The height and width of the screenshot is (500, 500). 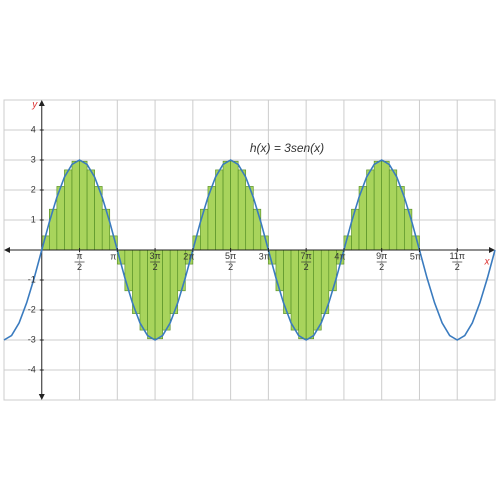 What do you see at coordinates (33, 159) in the screenshot?
I see `y-tick-label: 3` at bounding box center [33, 159].